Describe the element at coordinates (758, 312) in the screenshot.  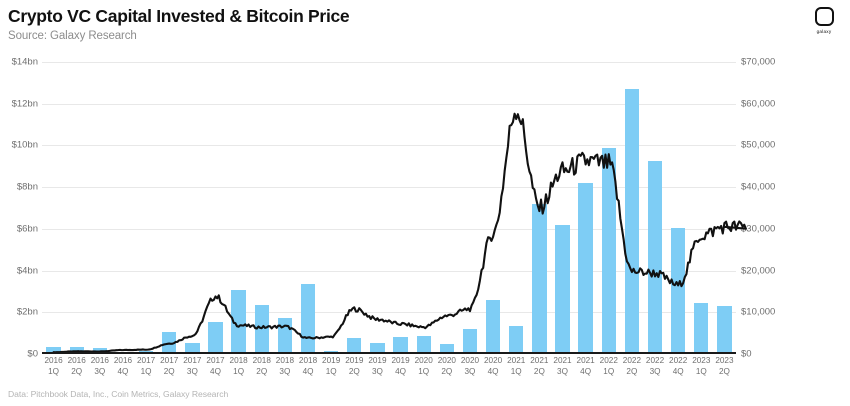
I see `y-axis-right-tick-label: $10,000` at that location.